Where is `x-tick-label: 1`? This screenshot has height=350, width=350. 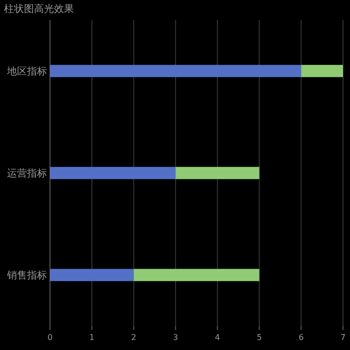 x-tick-label: 1 is located at coordinates (91, 337).